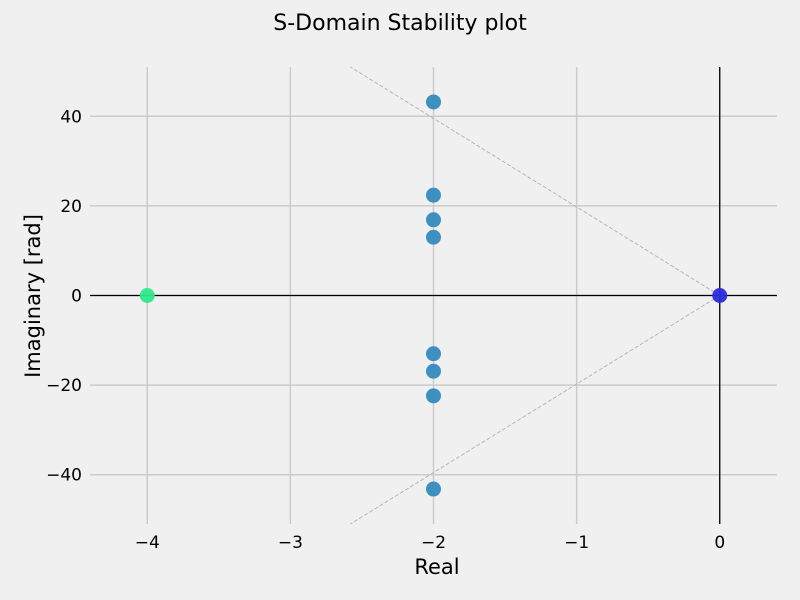 The height and width of the screenshot is (600, 800). Describe the element at coordinates (719, 543) in the screenshot. I see `x-tick-label: 0` at that location.